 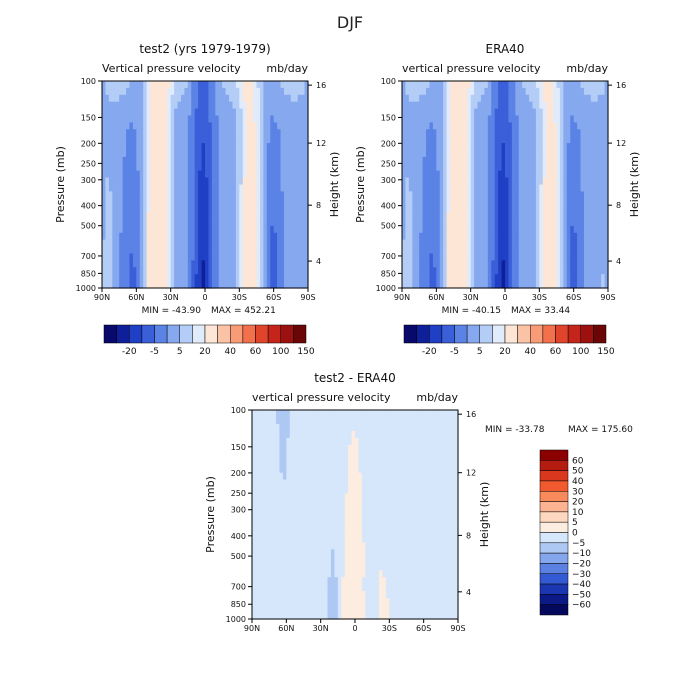 What do you see at coordinates (388, 273) in the screenshot?
I see `y-tick-label: 850` at bounding box center [388, 273].